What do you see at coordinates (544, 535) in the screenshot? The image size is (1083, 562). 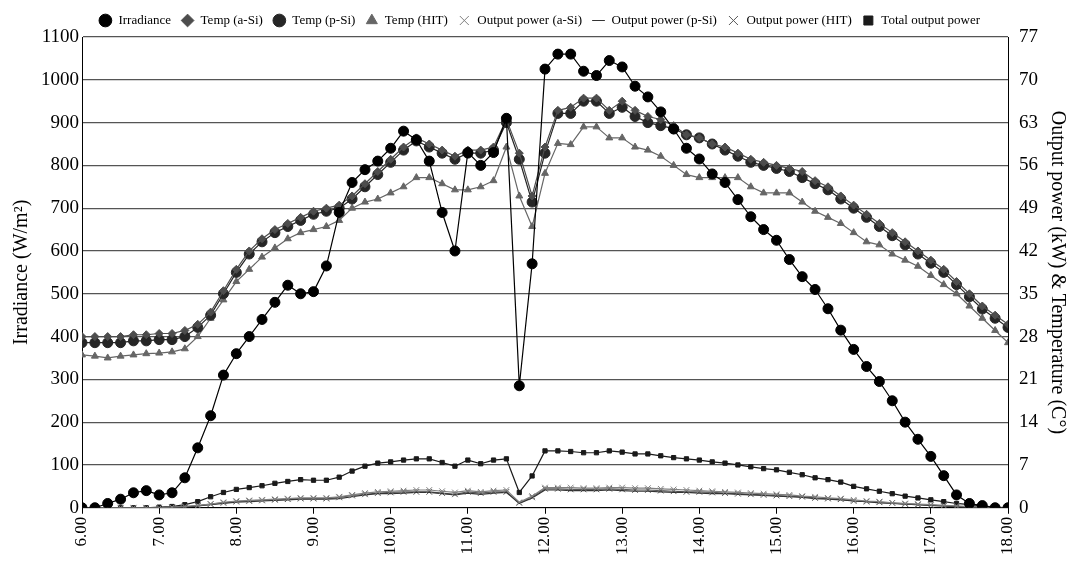 I see `x-tick-label: 12.00` at bounding box center [544, 535].